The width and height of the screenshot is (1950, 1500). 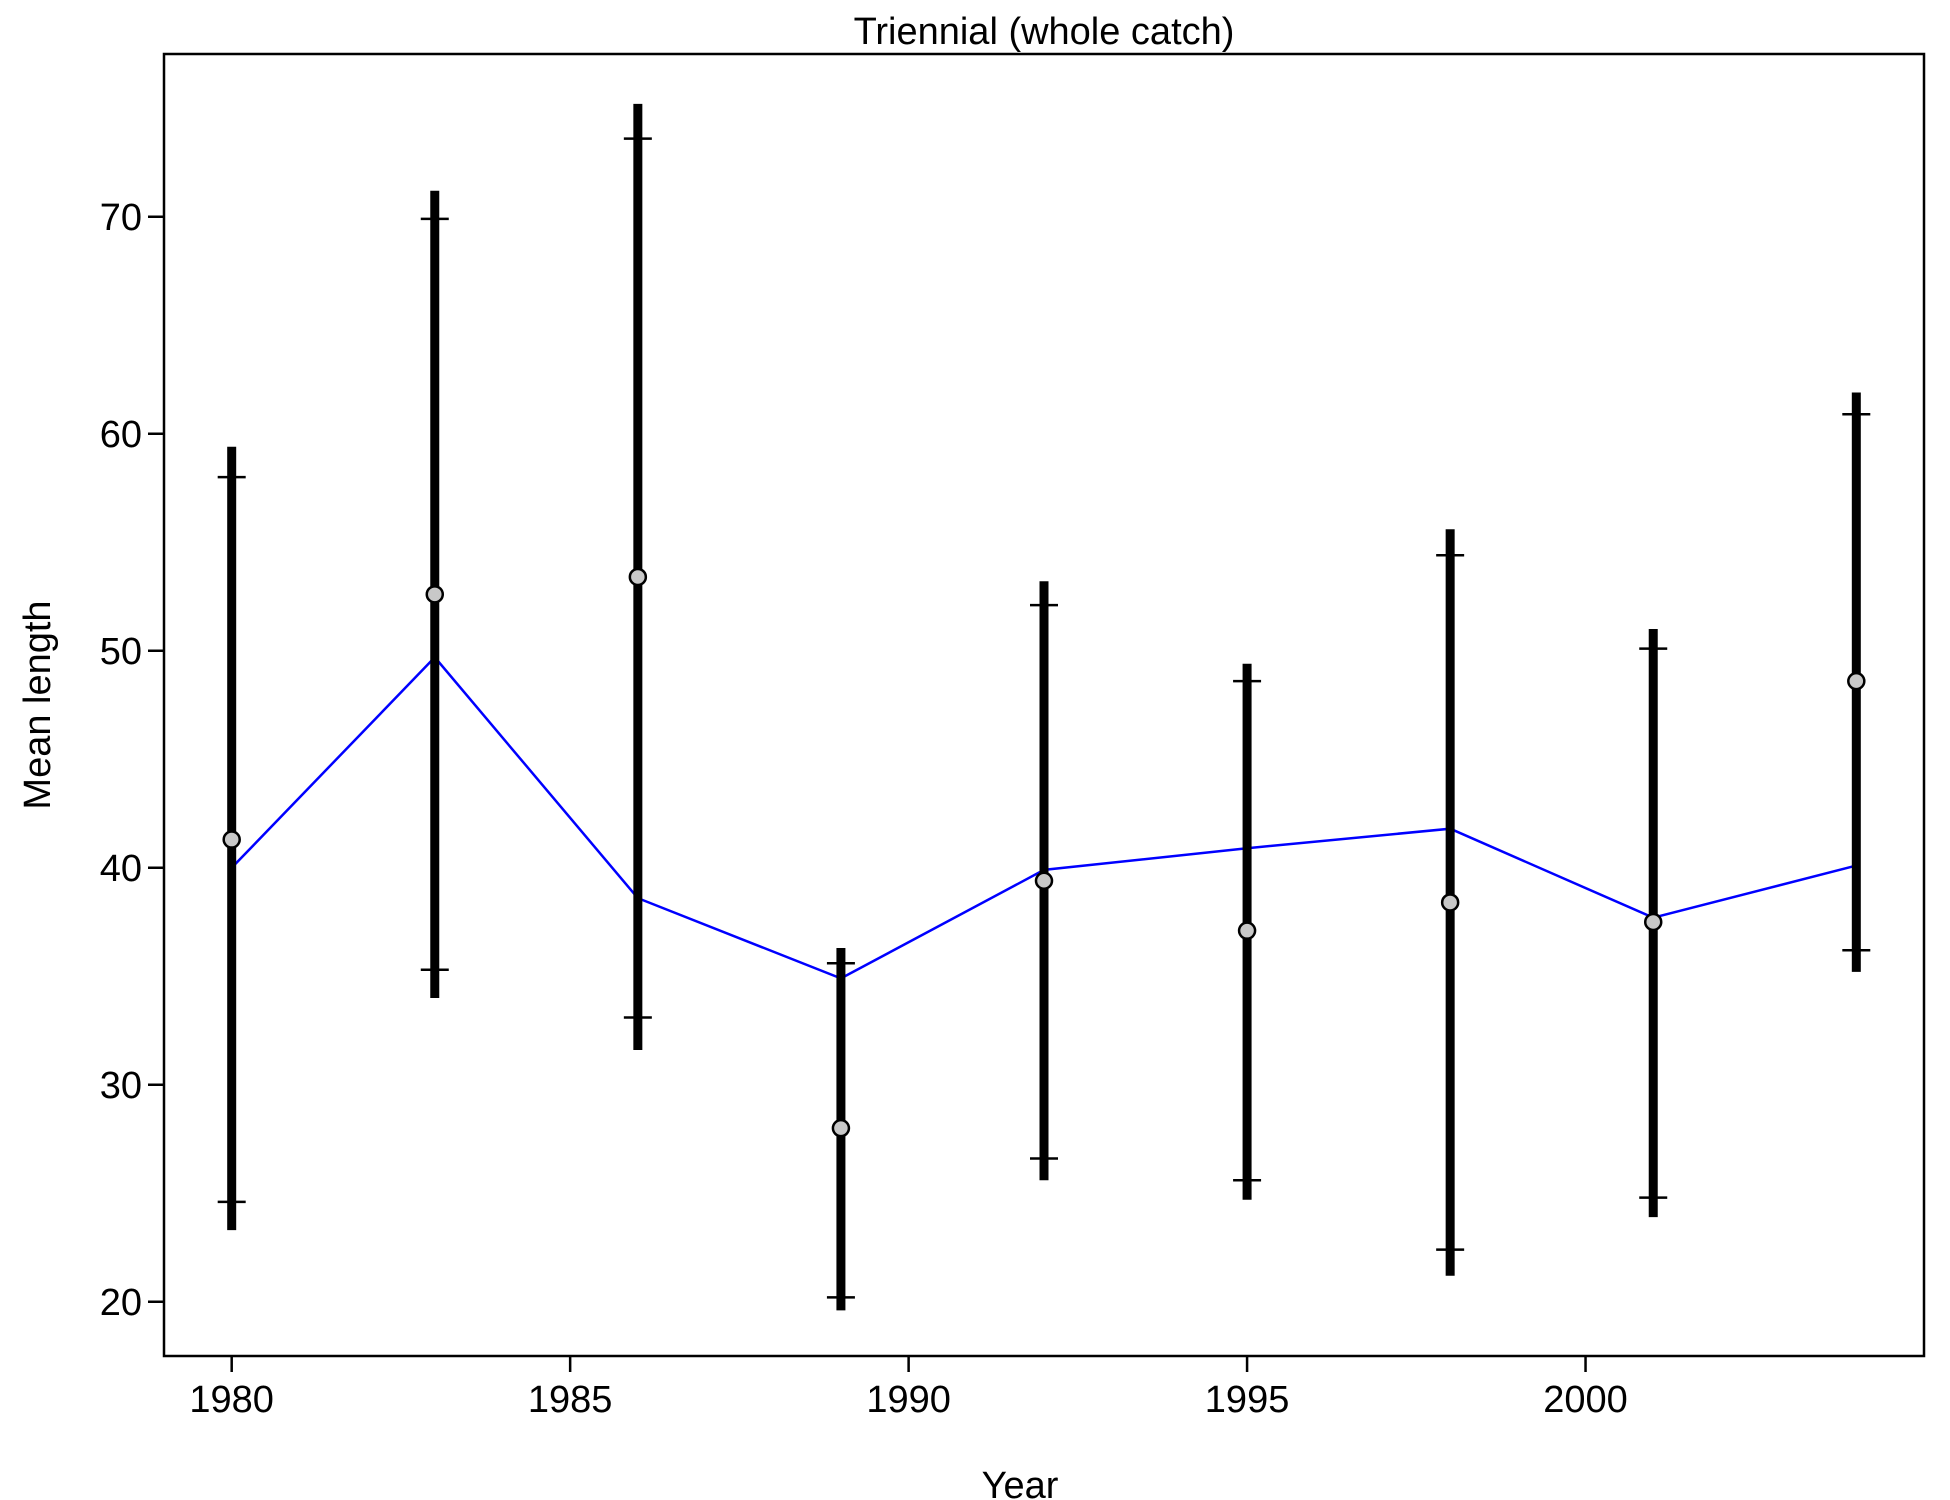 I want to click on x-tick-label: 1995, so click(x=1247, y=1400).